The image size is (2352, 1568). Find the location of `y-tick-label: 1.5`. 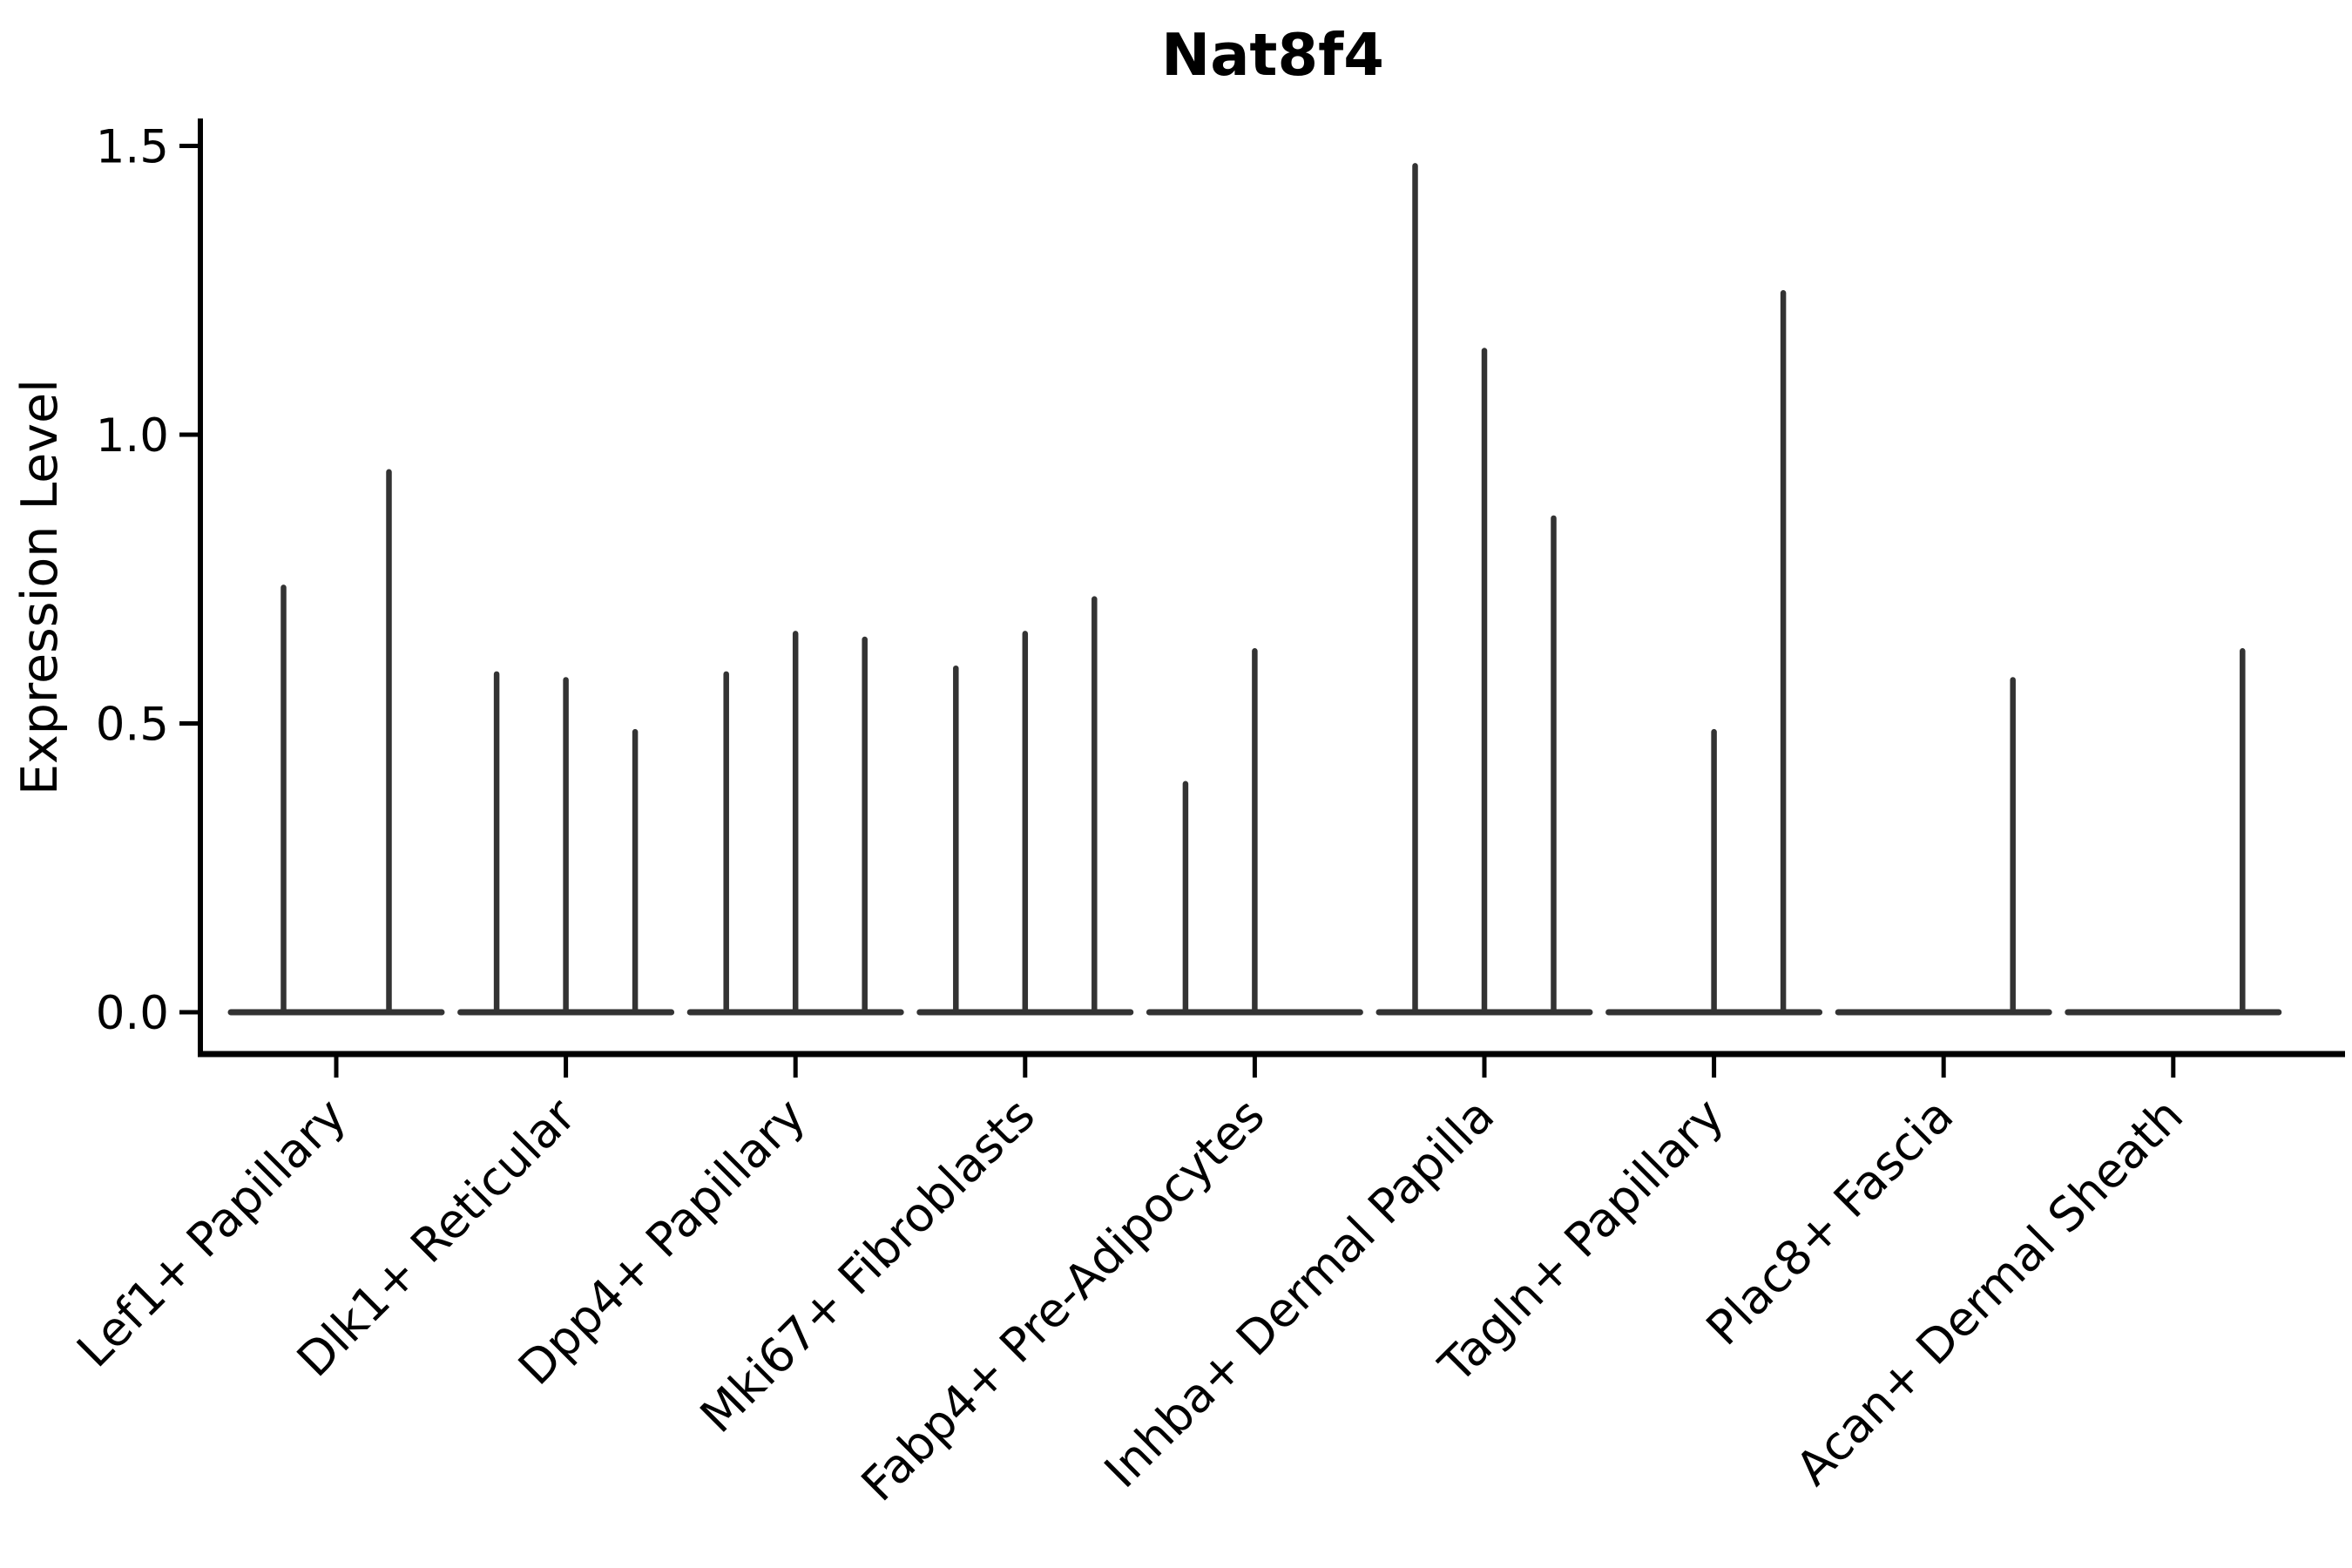

y-tick-label: 1.5 is located at coordinates (132, 147).